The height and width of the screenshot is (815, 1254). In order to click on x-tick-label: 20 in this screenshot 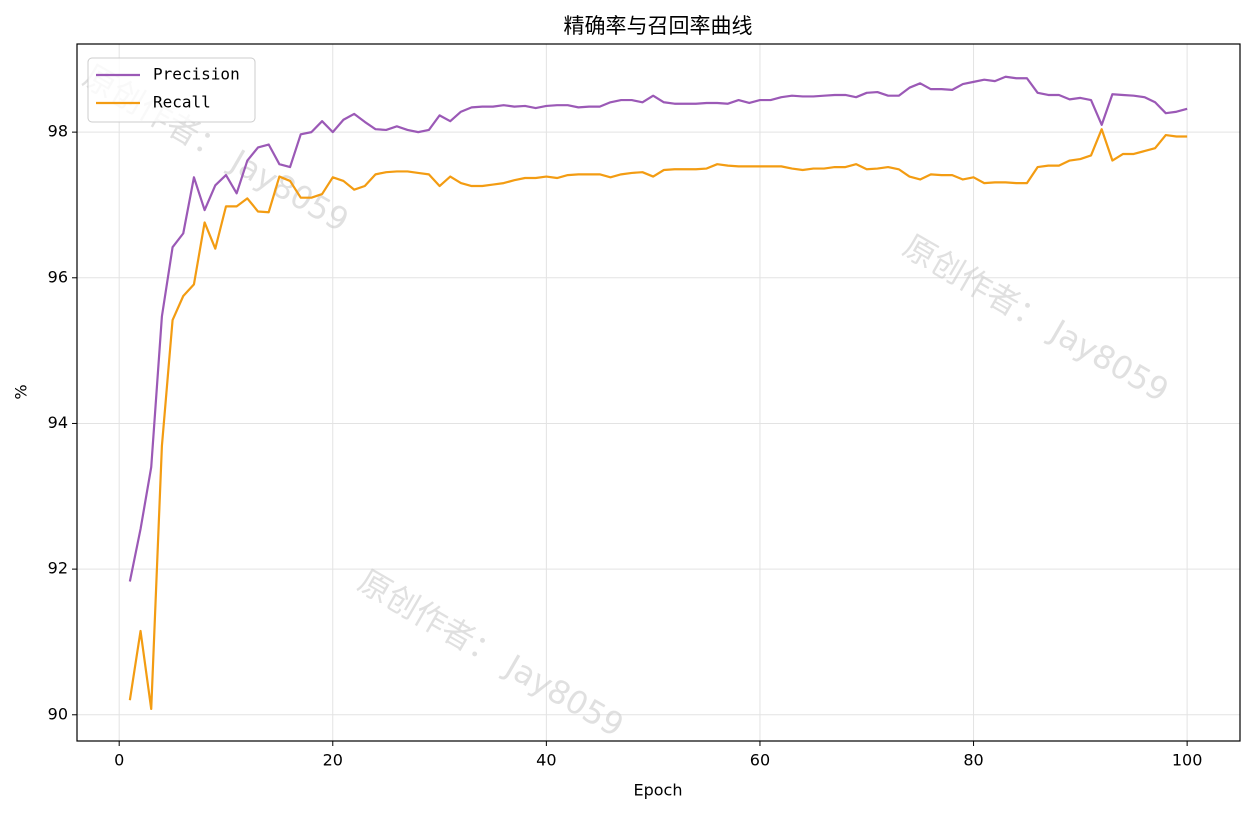, I will do `click(333, 760)`.